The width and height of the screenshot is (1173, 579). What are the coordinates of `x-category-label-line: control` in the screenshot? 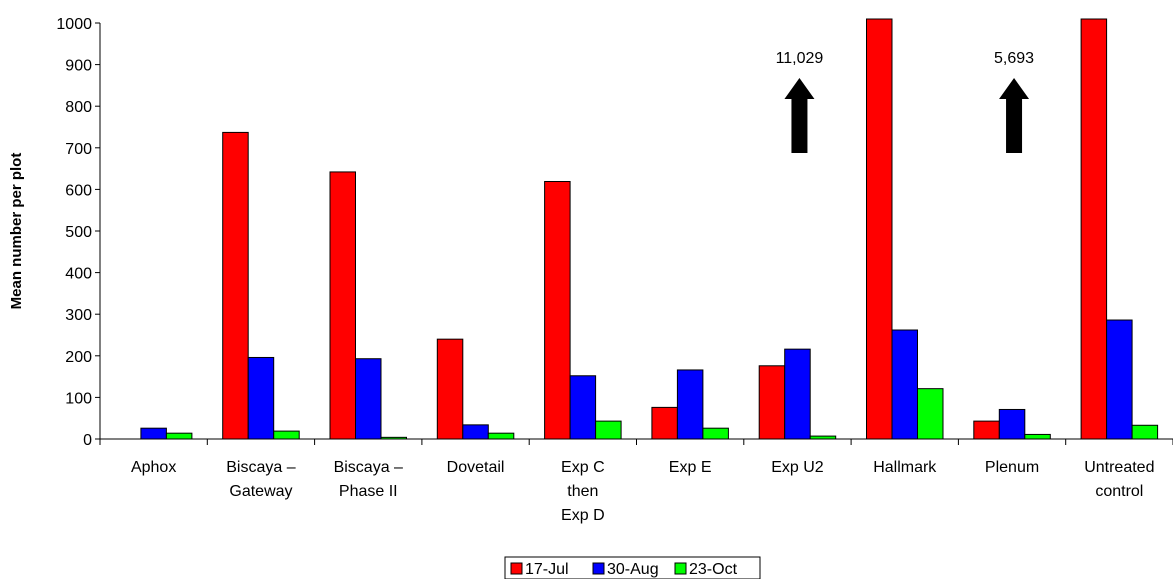 It's located at (1119, 491).